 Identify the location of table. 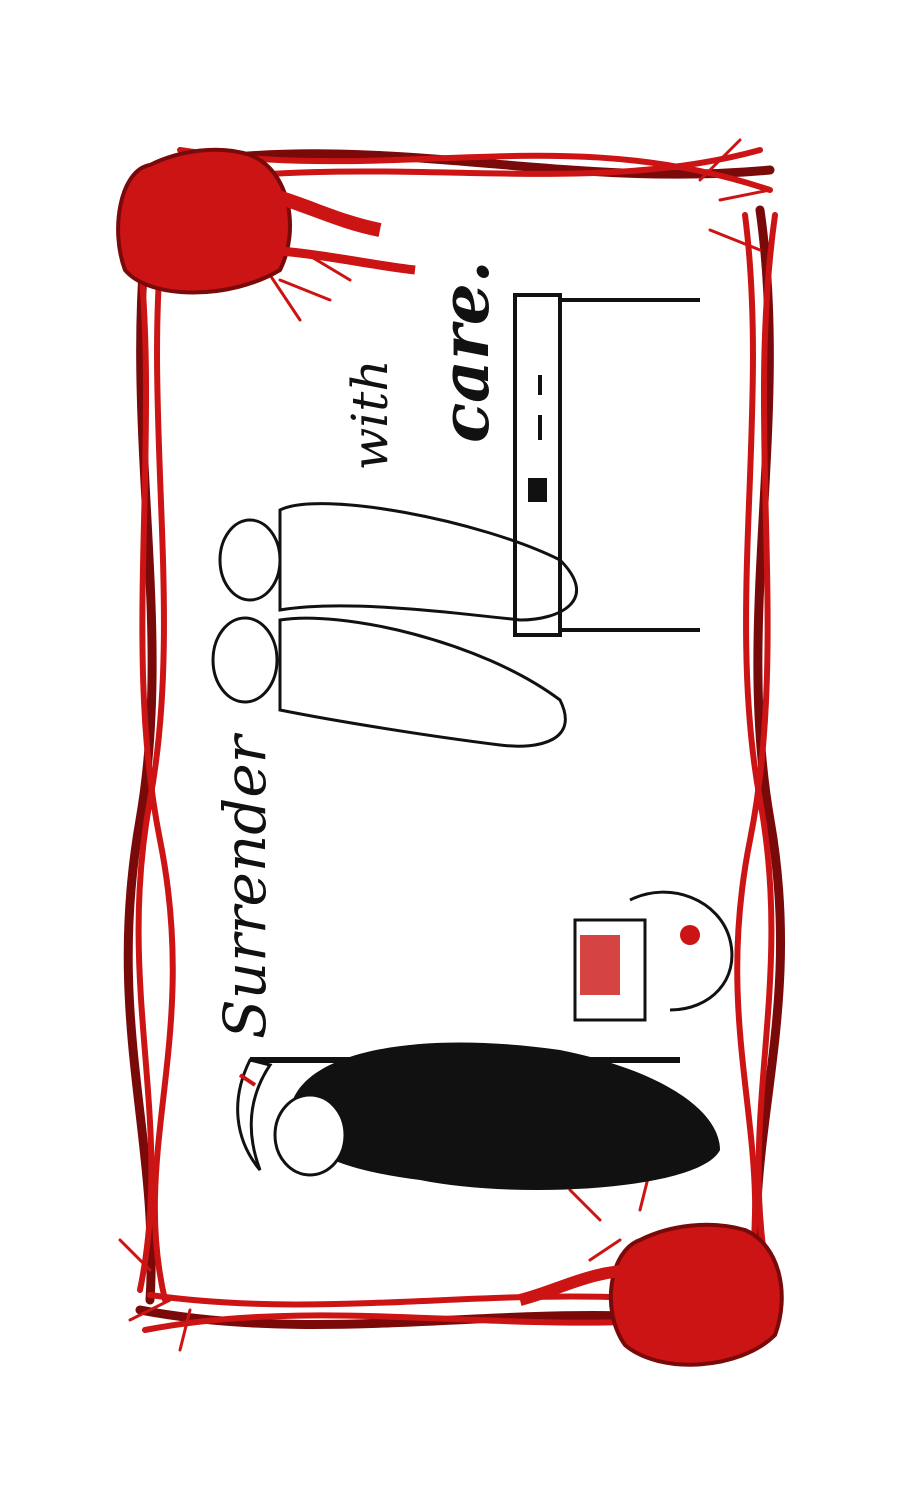
(606, 465).